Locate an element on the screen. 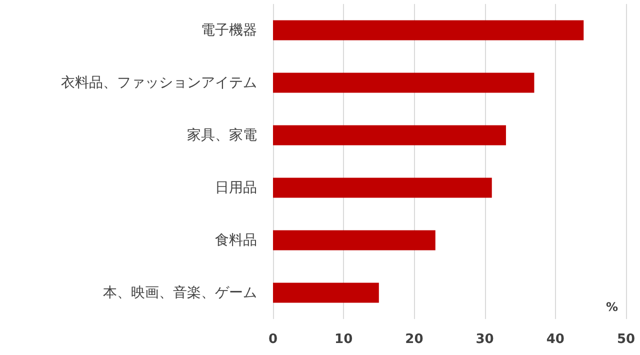  x-tick-label: 20 is located at coordinates (414, 339).